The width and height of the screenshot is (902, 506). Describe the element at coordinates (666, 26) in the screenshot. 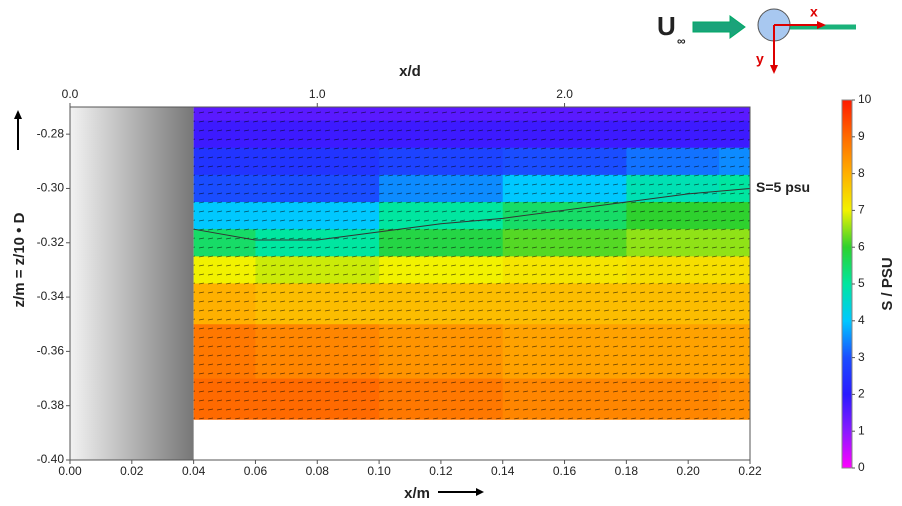

I see `flow-label: U` at that location.